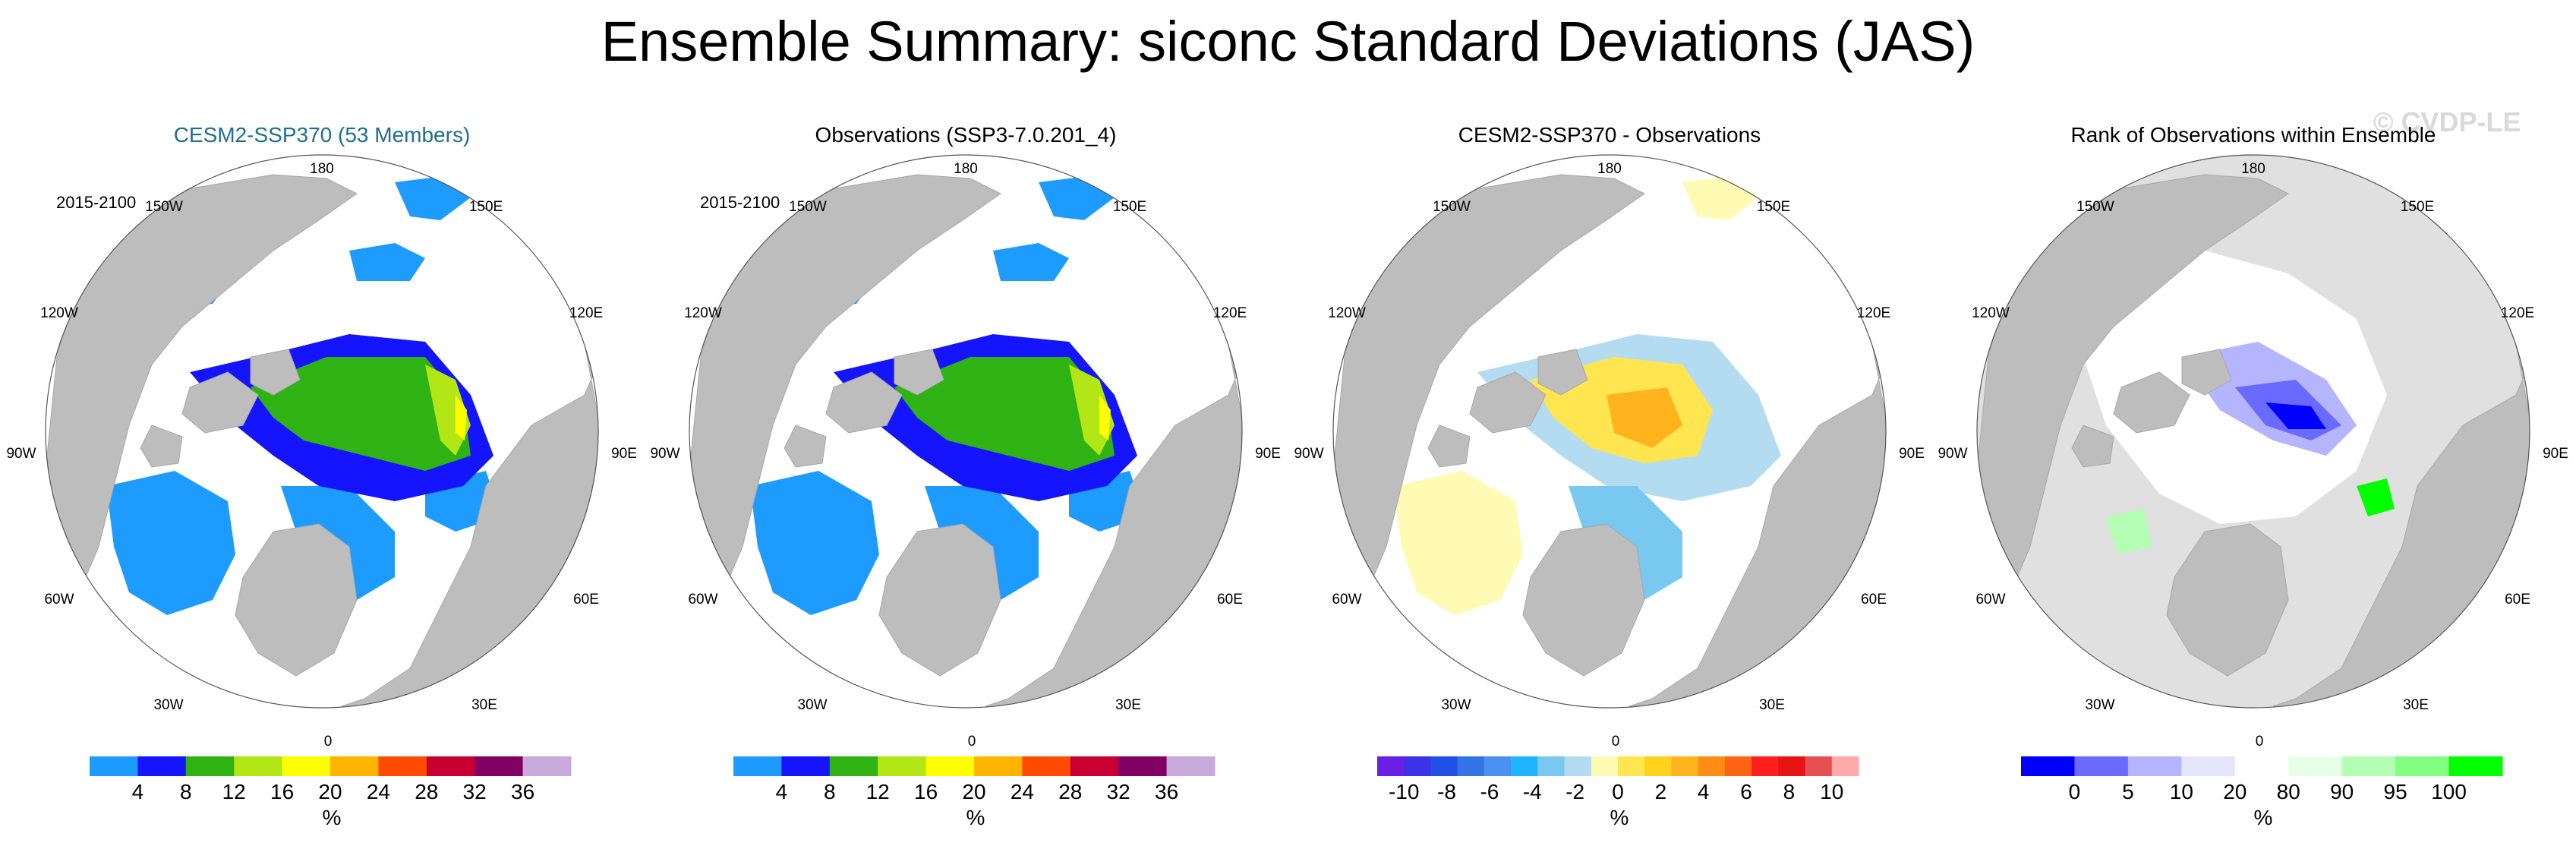  What do you see at coordinates (522, 791) in the screenshot?
I see `colorbar-tick-label: 36` at bounding box center [522, 791].